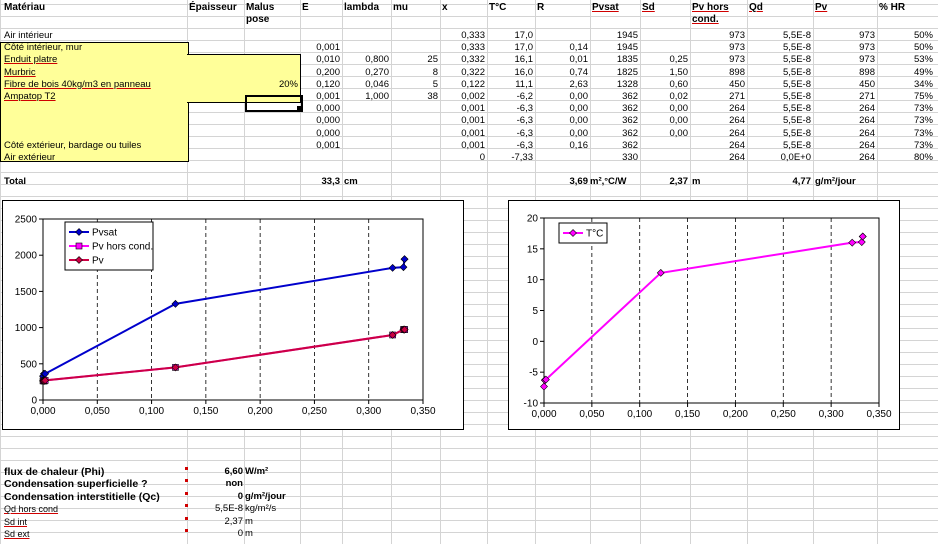 This screenshot has width=938, height=544. What do you see at coordinates (16, 521) in the screenshot?
I see `summary-label: Sd int` at bounding box center [16, 521].